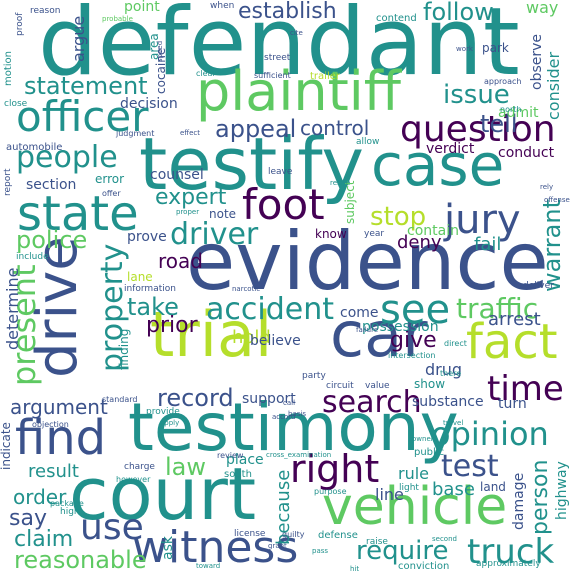  What do you see at coordinates (542, 8) in the screenshot?
I see `word-way: way` at bounding box center [542, 8].